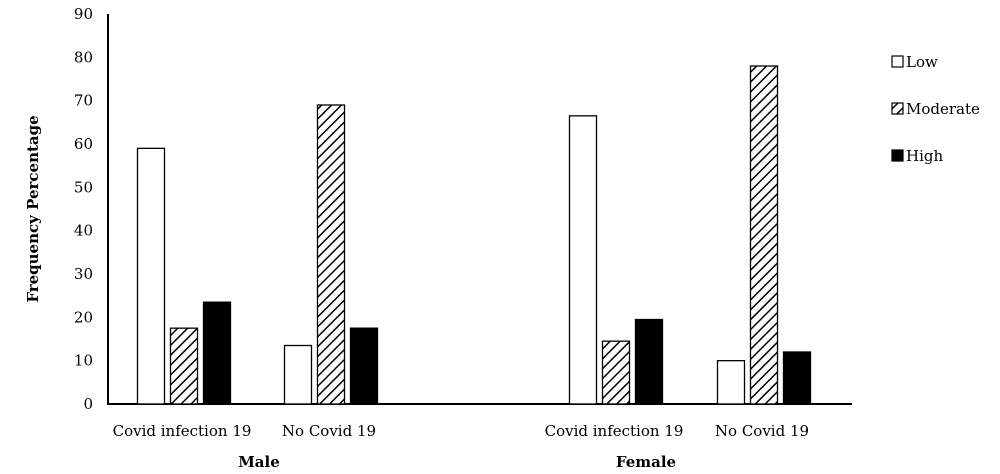 This screenshot has height=474, width=1000. What do you see at coordinates (88, 404) in the screenshot?
I see `y-tick-label: 0` at bounding box center [88, 404].